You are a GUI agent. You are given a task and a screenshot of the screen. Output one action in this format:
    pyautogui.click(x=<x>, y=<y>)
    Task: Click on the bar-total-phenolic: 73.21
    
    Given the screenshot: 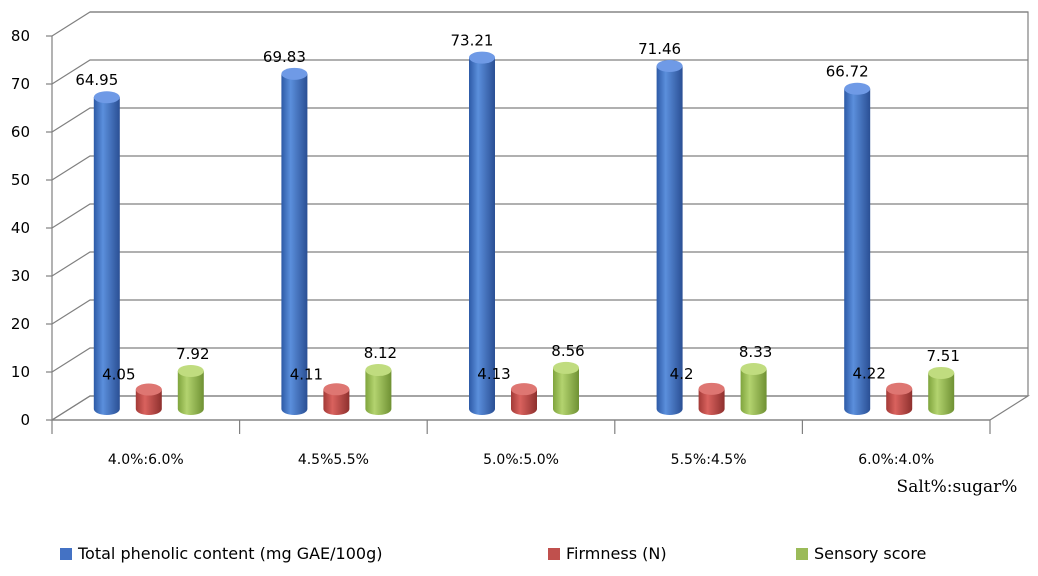 What is the action you would take?
    pyautogui.click(x=473, y=223)
    